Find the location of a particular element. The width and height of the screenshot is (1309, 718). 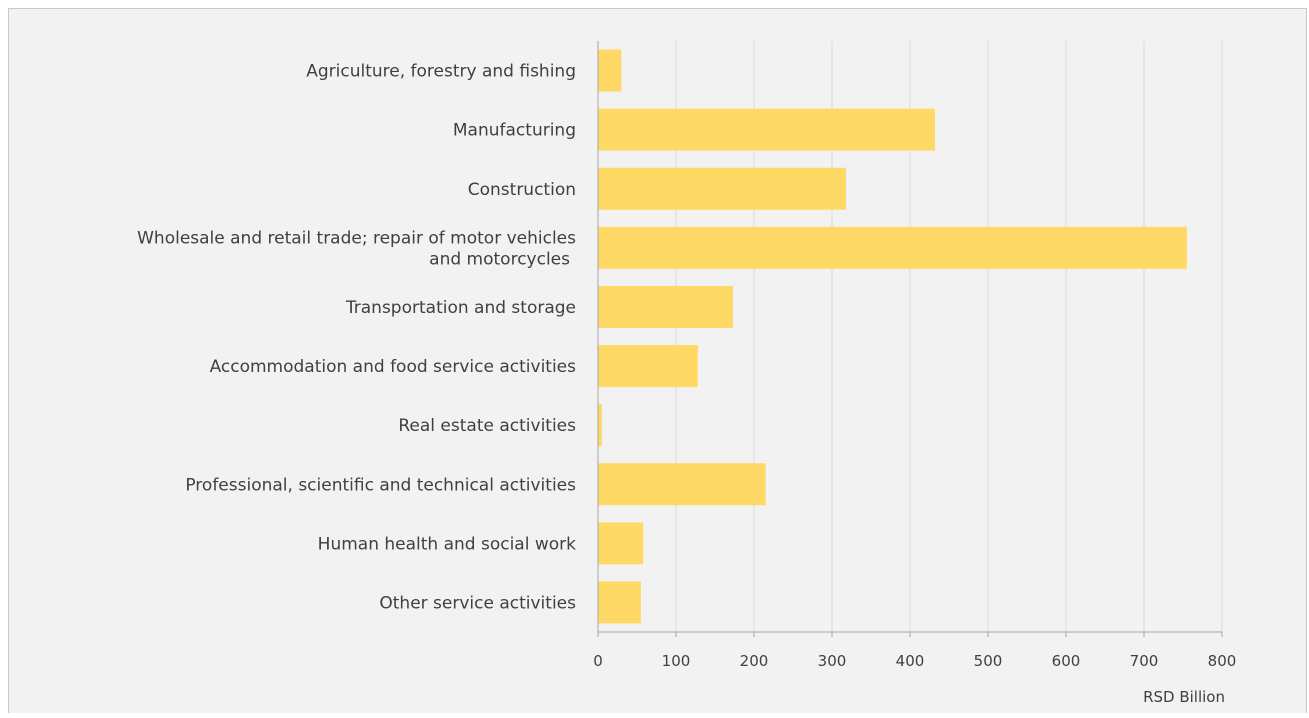

category-label: Real estate activities is located at coordinates (487, 426).